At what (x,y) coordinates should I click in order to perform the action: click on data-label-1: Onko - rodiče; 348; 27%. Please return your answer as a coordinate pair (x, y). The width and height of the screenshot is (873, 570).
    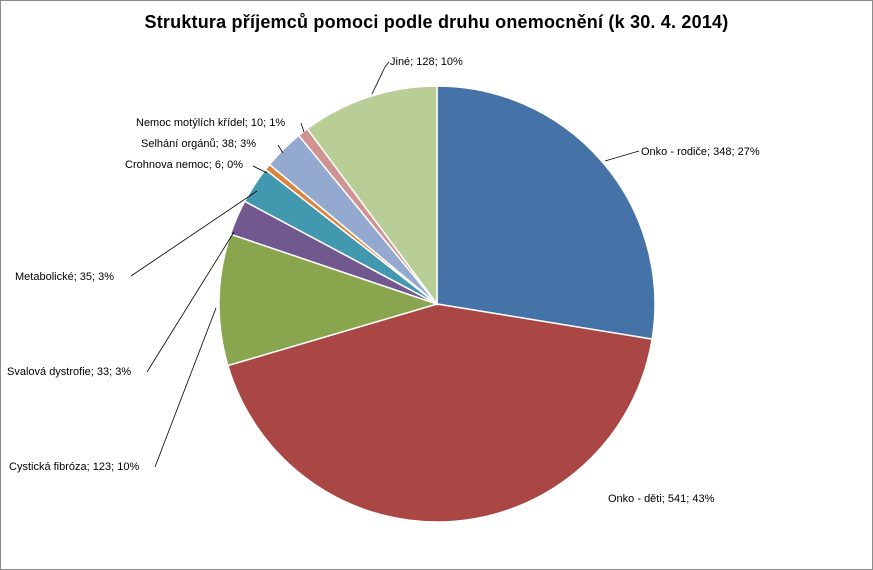
    Looking at the image, I should click on (700, 152).